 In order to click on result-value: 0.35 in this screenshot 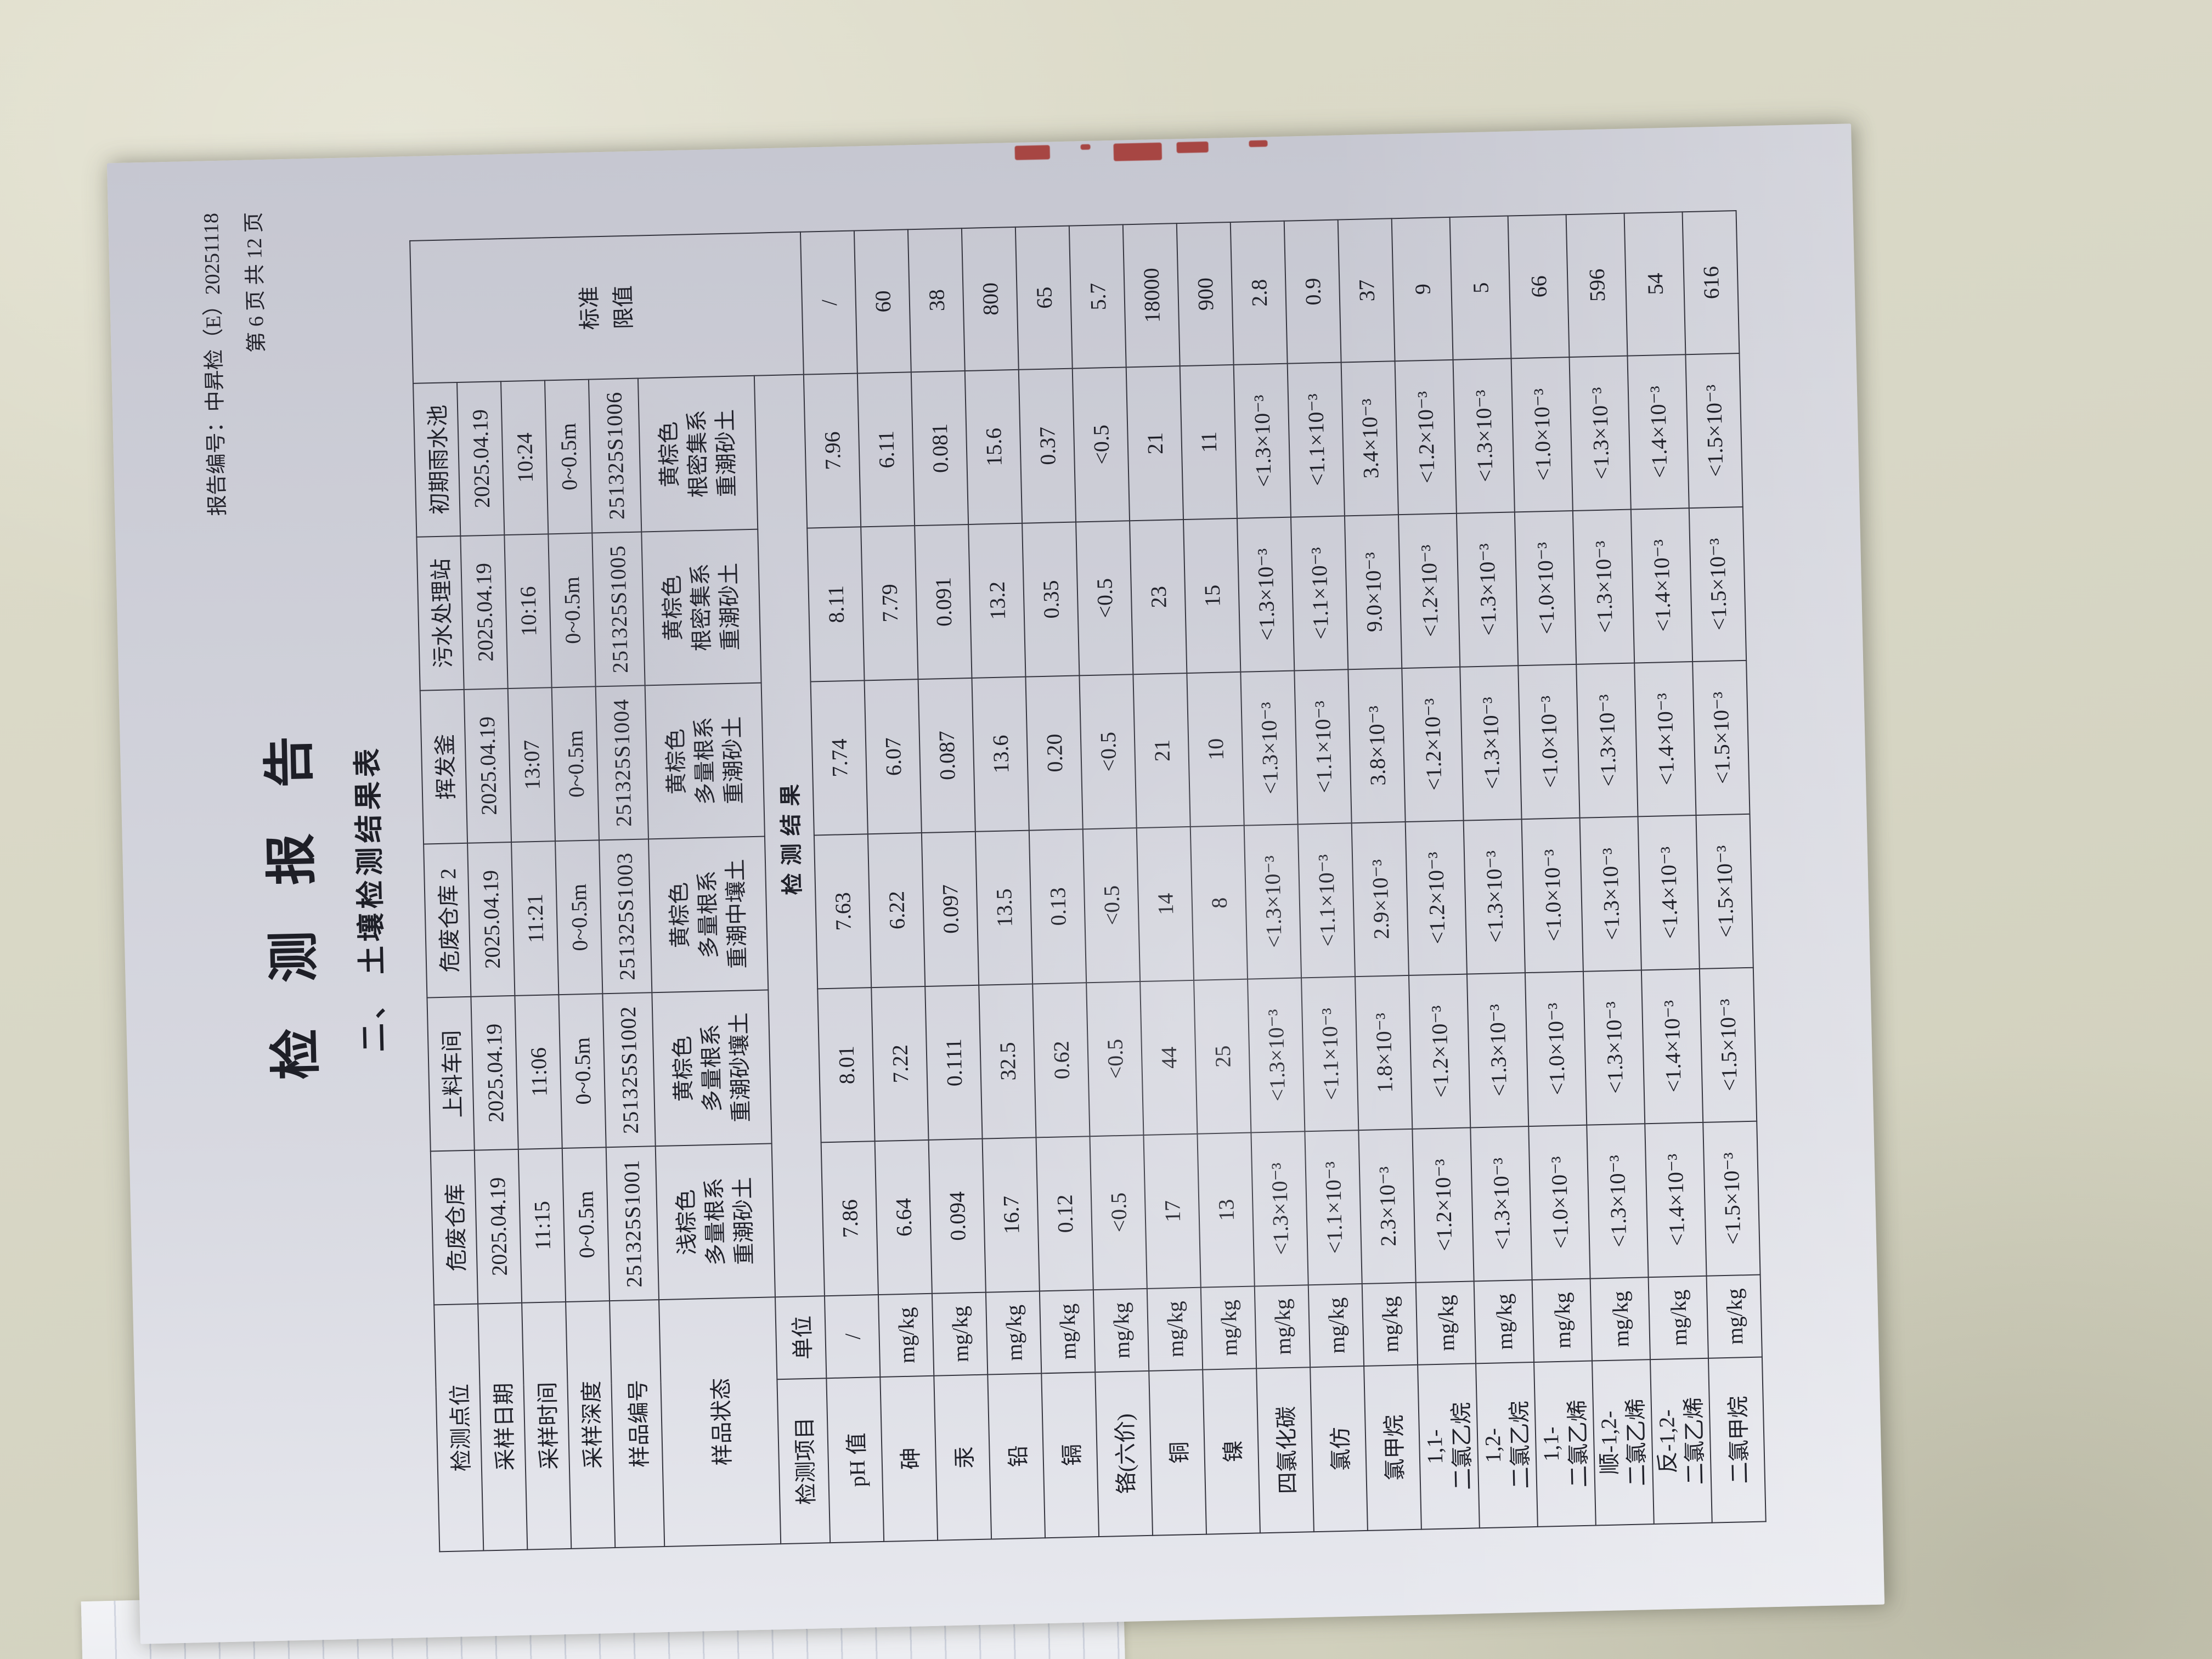, I will do `click(1051, 599)`.